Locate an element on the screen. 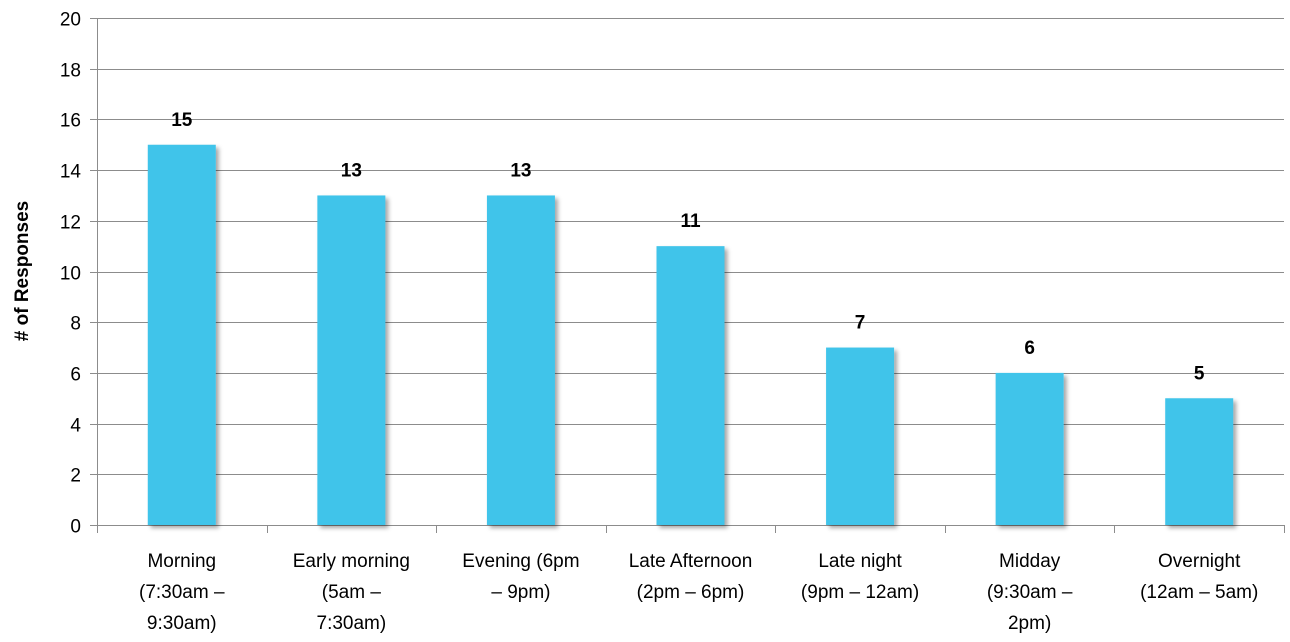  y-tick-label: 2 is located at coordinates (75, 476).